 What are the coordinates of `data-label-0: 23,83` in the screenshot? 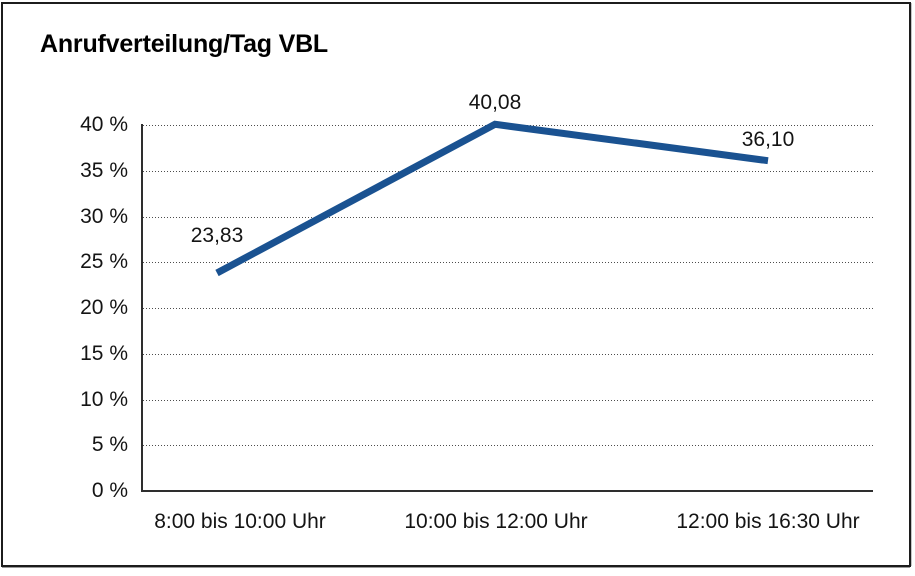 It's located at (217, 235).